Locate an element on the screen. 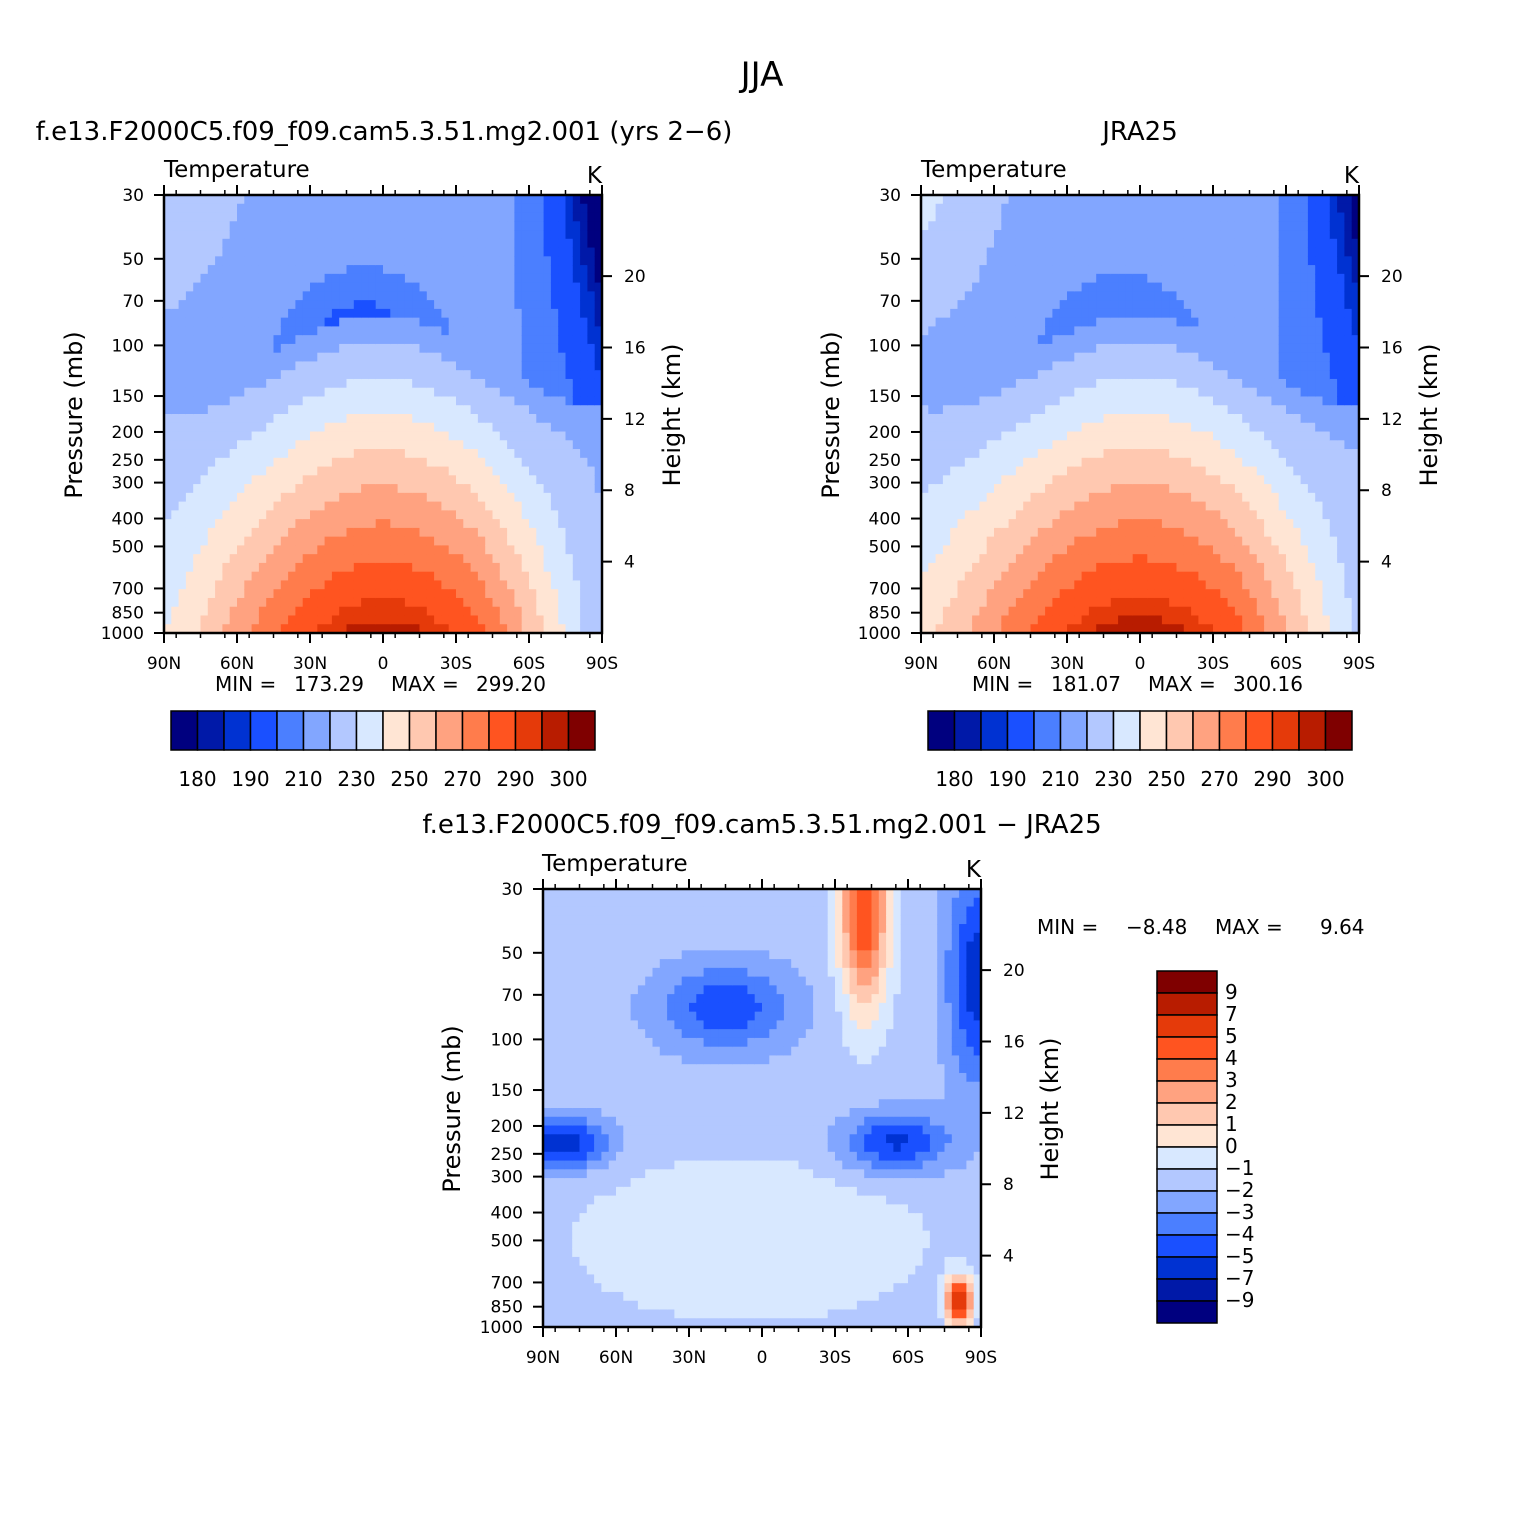  panel-obs-subtitle: Temperature is located at coordinates (993, 170).